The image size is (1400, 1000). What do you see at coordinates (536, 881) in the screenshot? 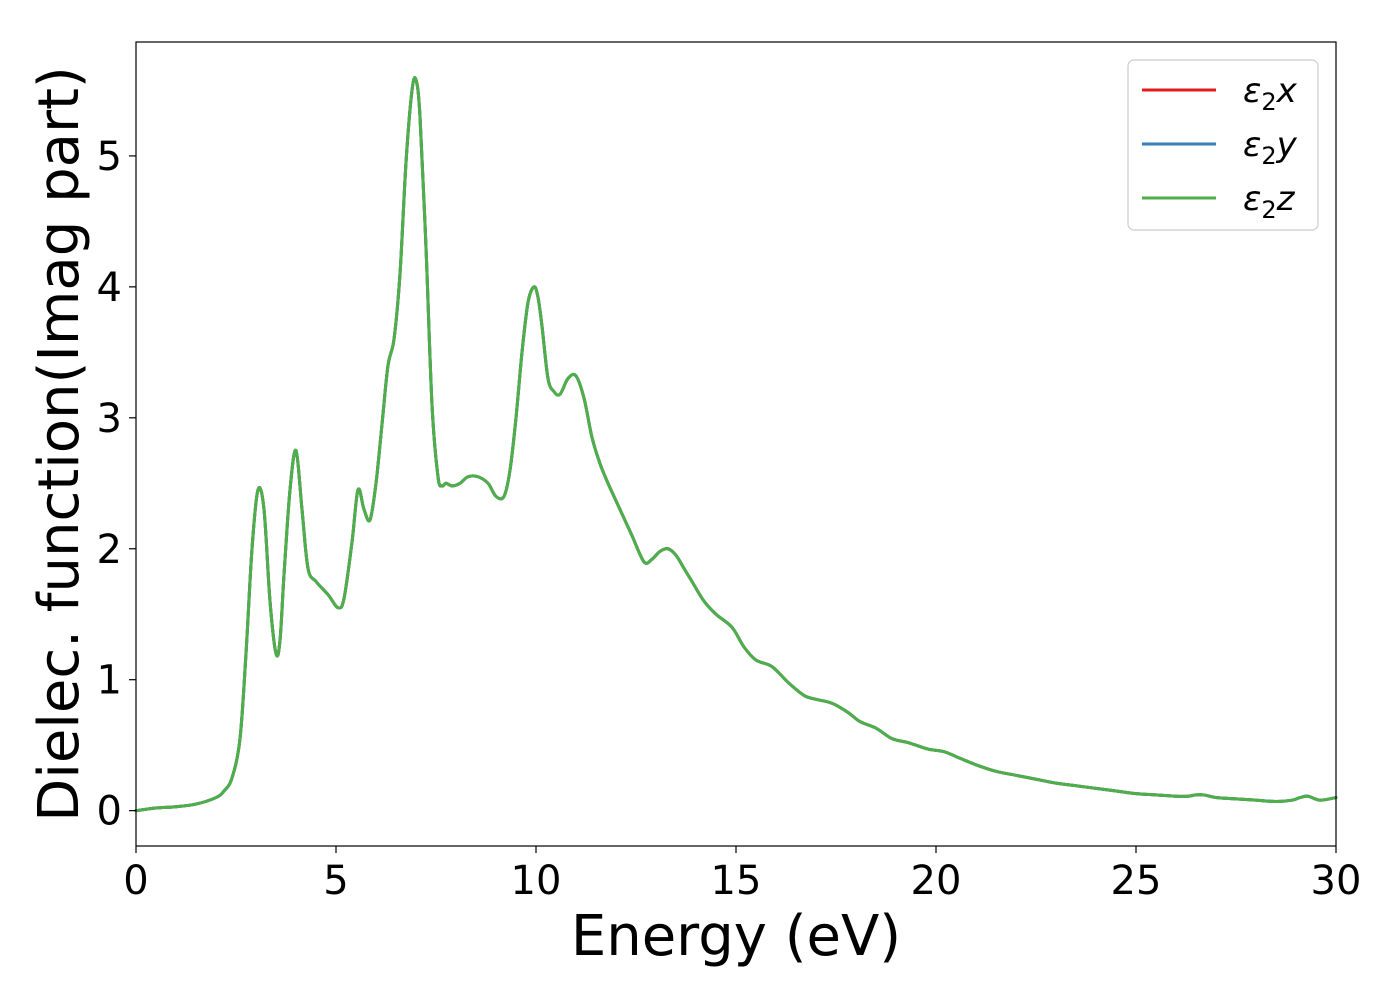
I see `x-tick-label: 10` at bounding box center [536, 881].